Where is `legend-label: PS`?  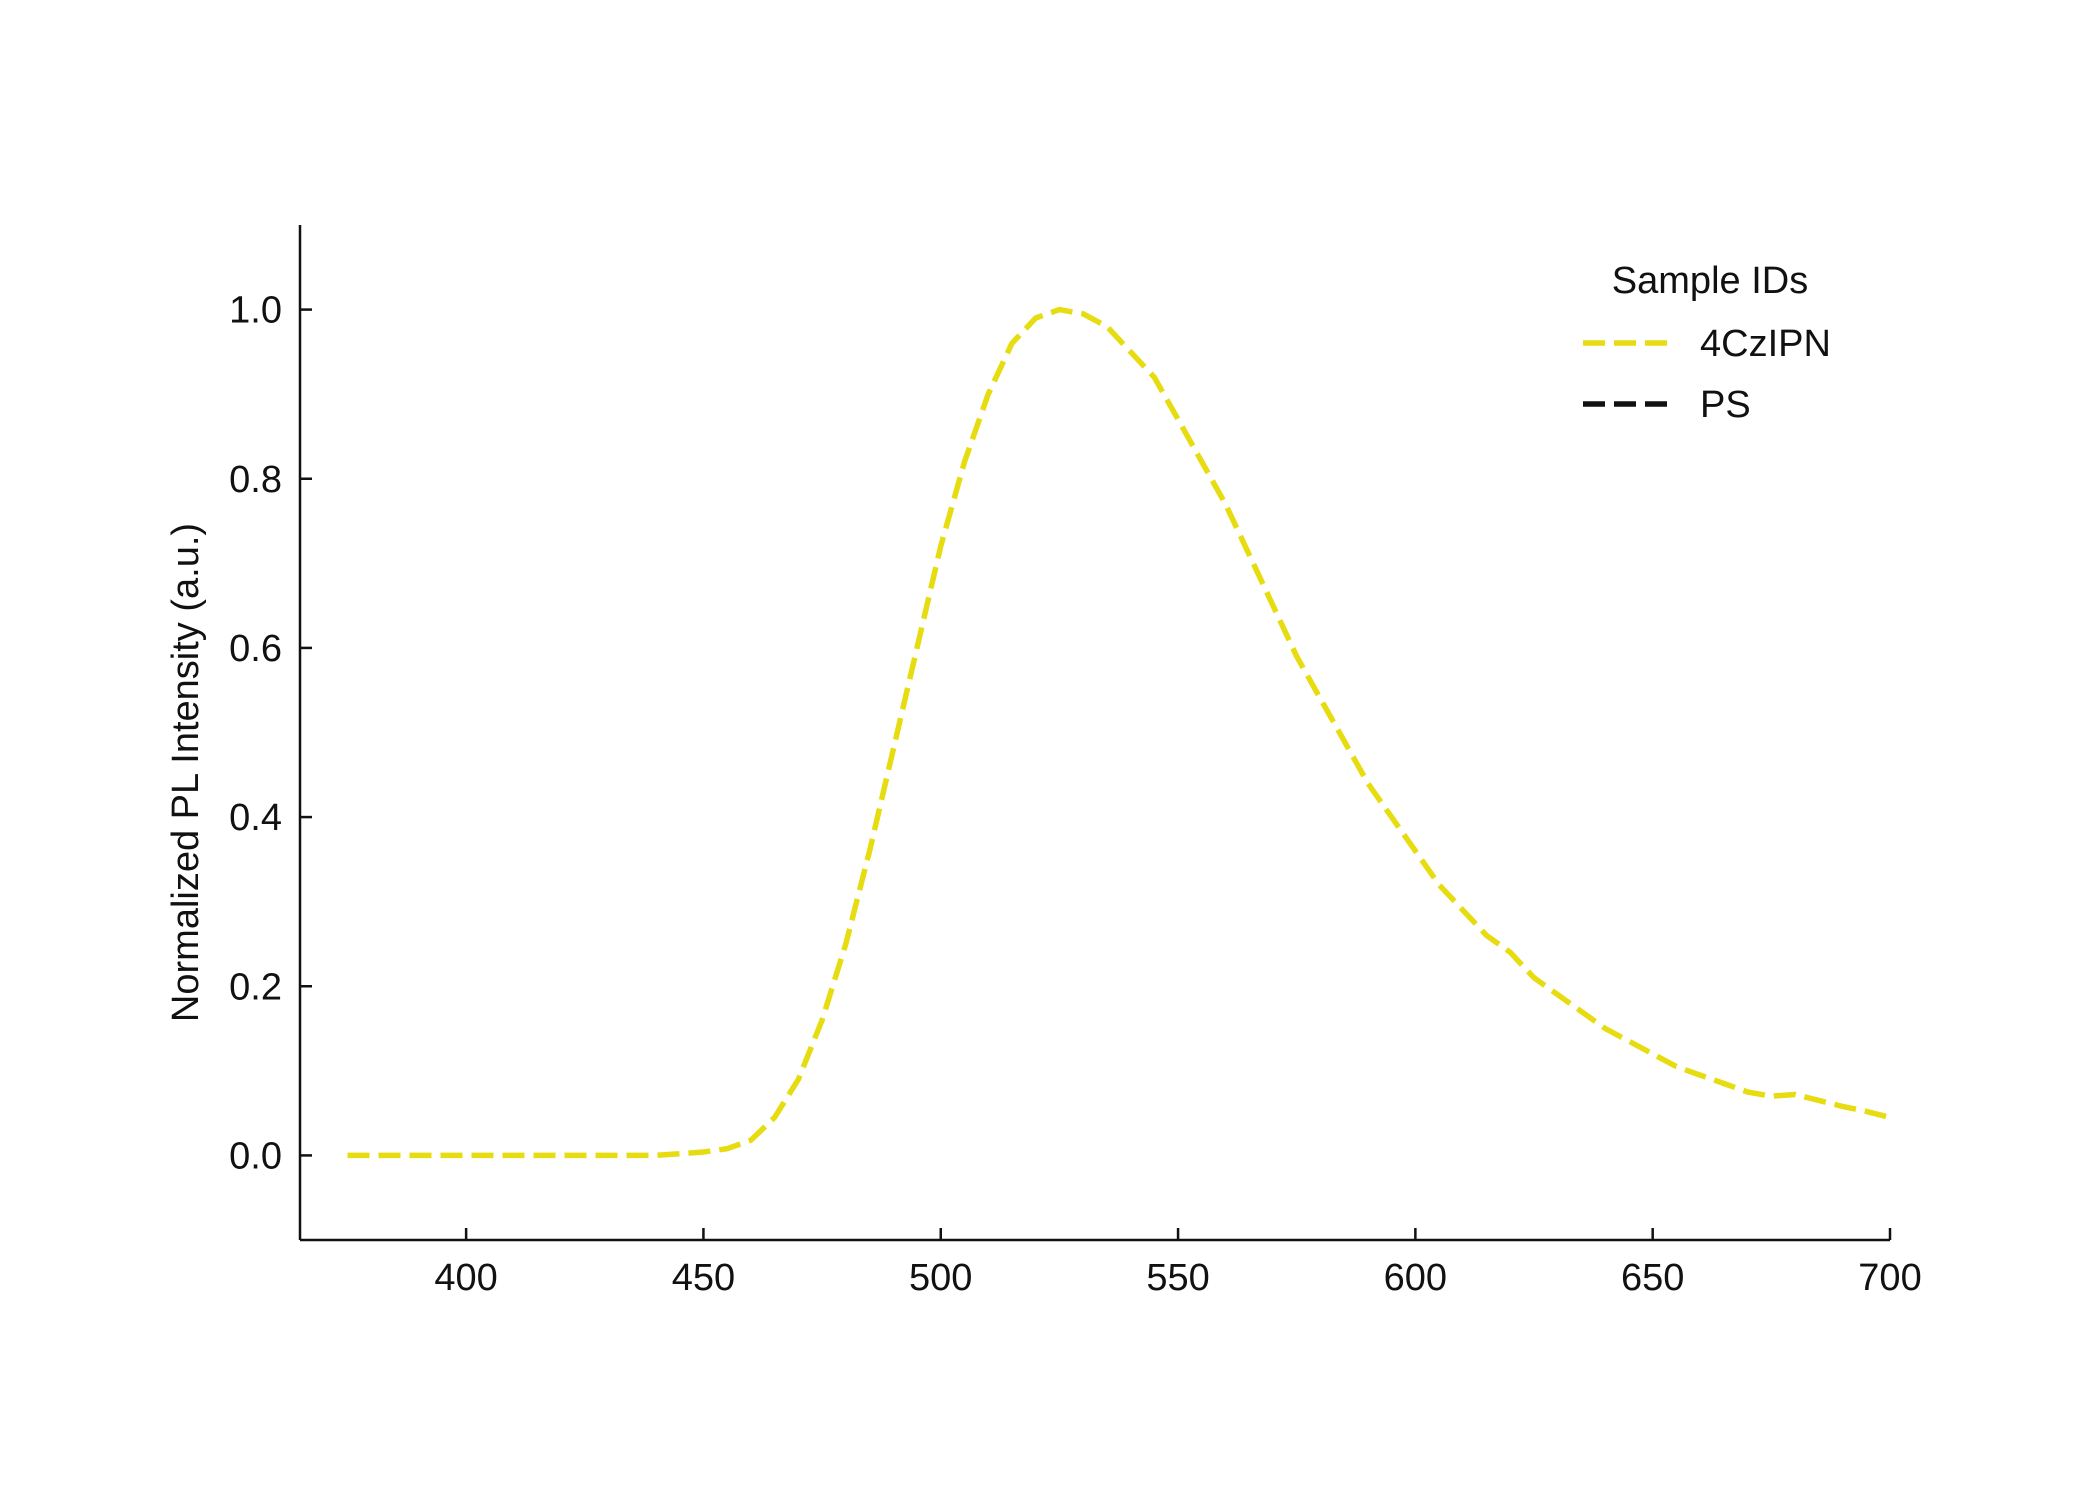 legend-label: PS is located at coordinates (1725, 405).